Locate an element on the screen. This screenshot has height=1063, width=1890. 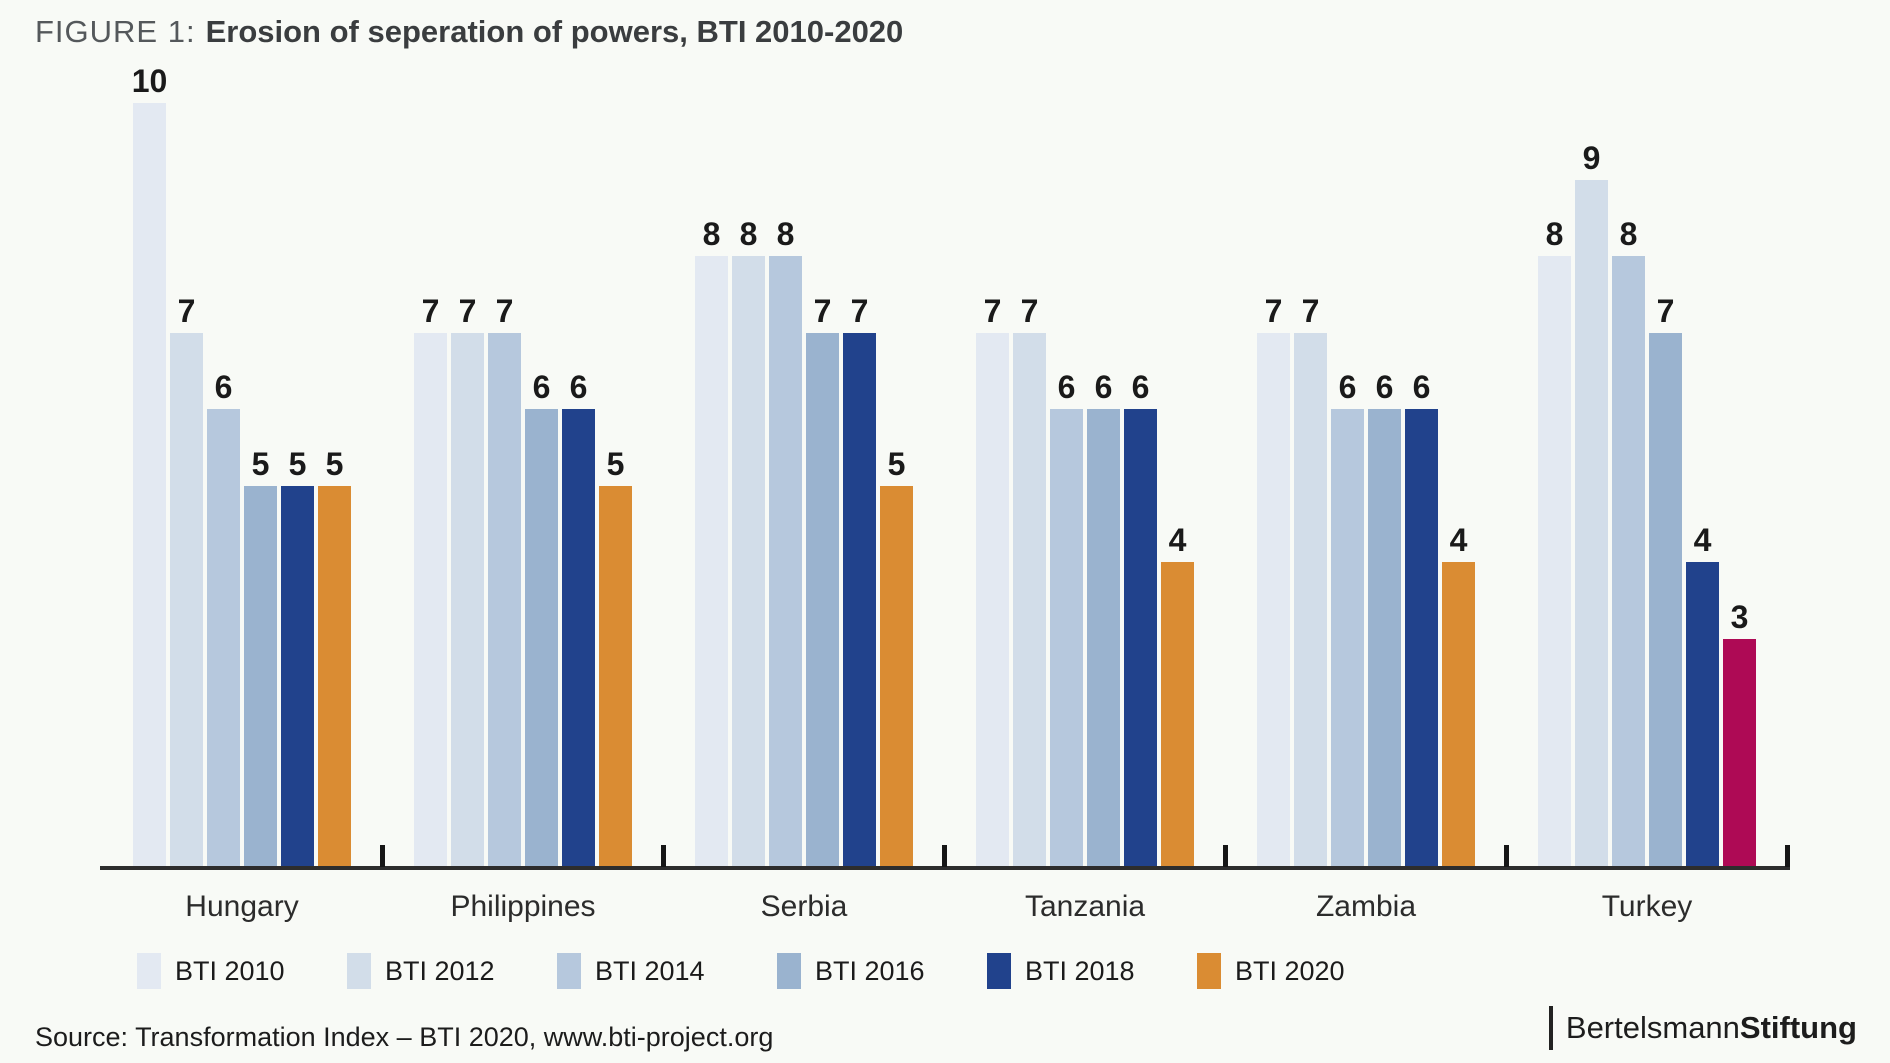
bar-bti-2018-turkey is located at coordinates (1702, 715).